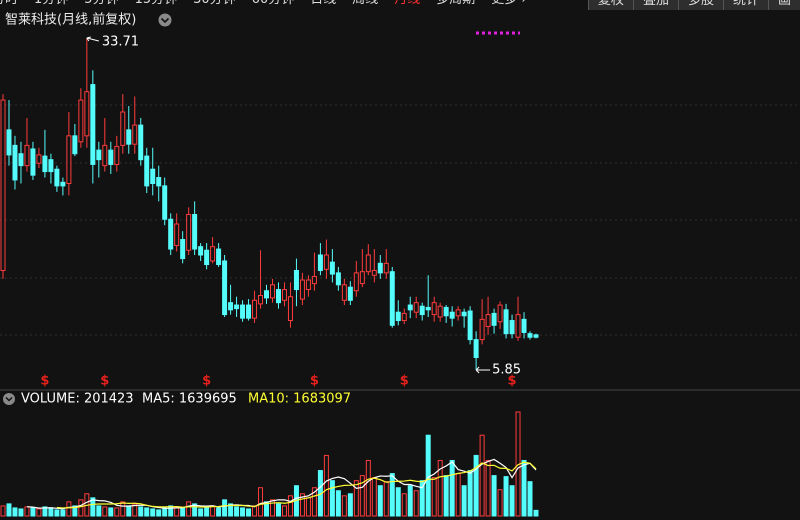  I want to click on ma10-label: MA10: 1683097, so click(299, 399).